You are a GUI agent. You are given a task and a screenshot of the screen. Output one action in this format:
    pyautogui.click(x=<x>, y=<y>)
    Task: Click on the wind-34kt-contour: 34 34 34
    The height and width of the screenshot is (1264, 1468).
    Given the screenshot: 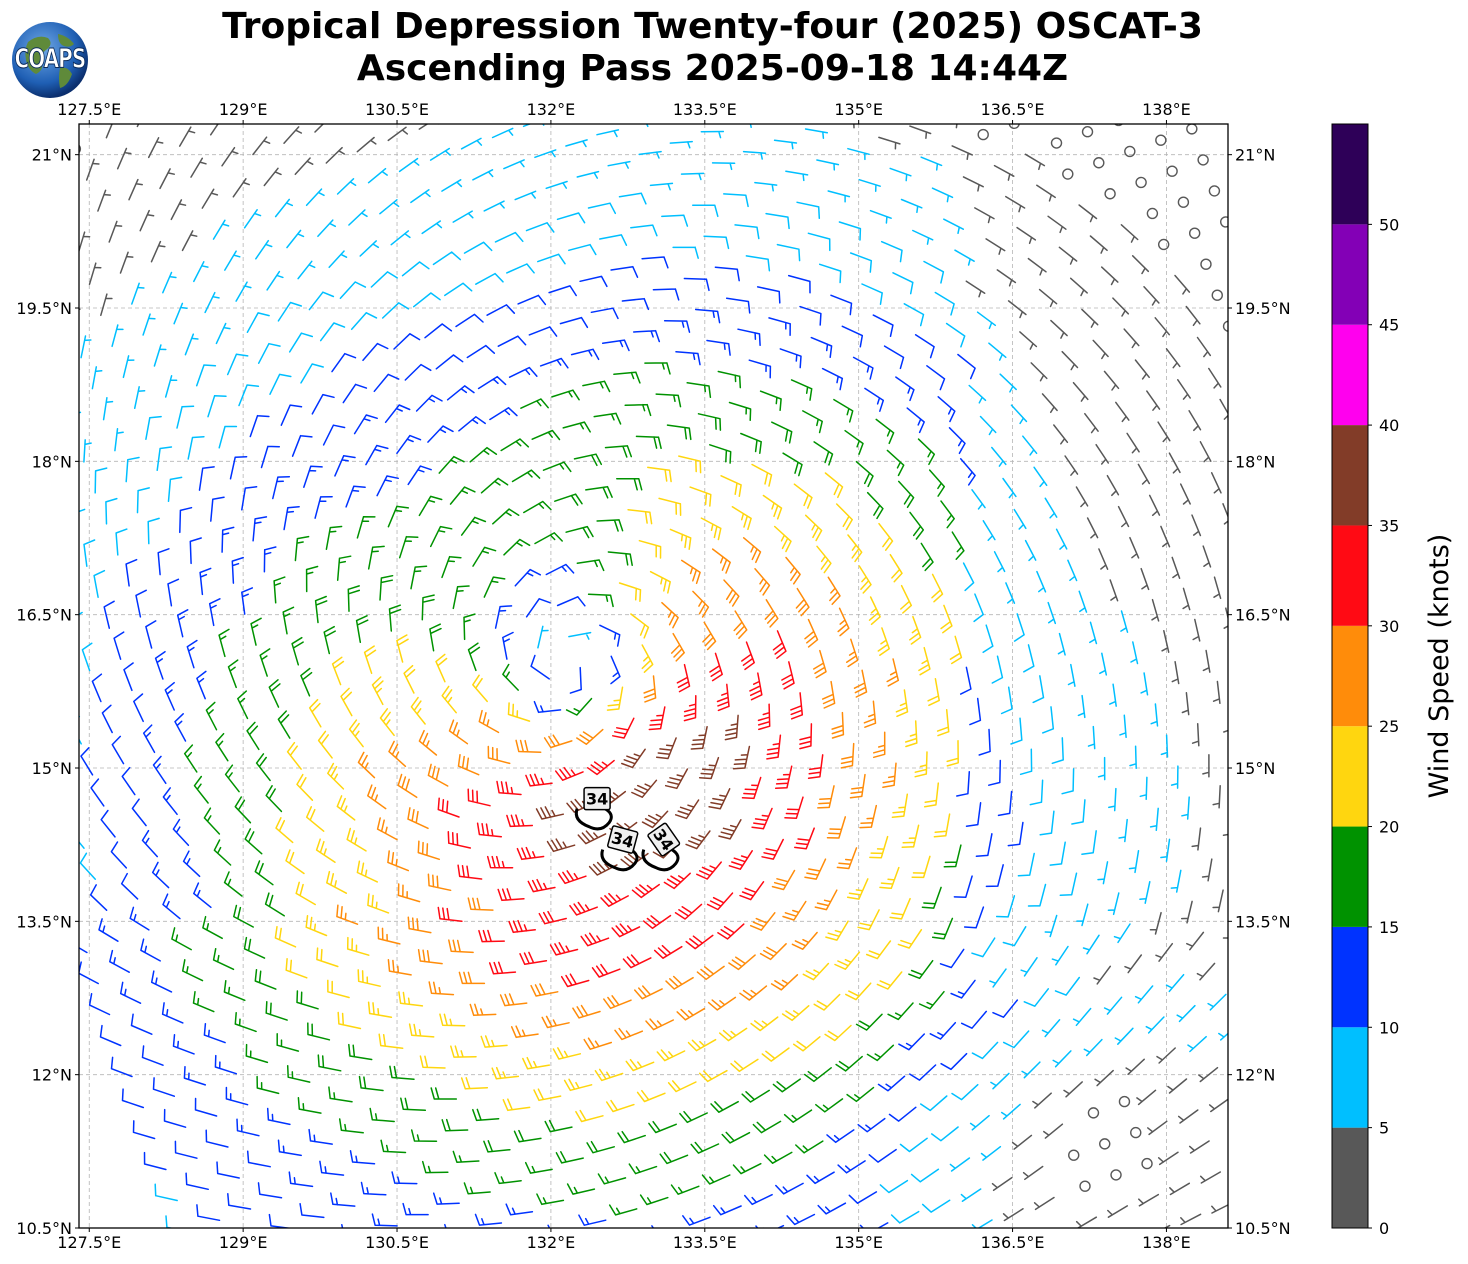 What is the action you would take?
    pyautogui.click(x=627, y=829)
    